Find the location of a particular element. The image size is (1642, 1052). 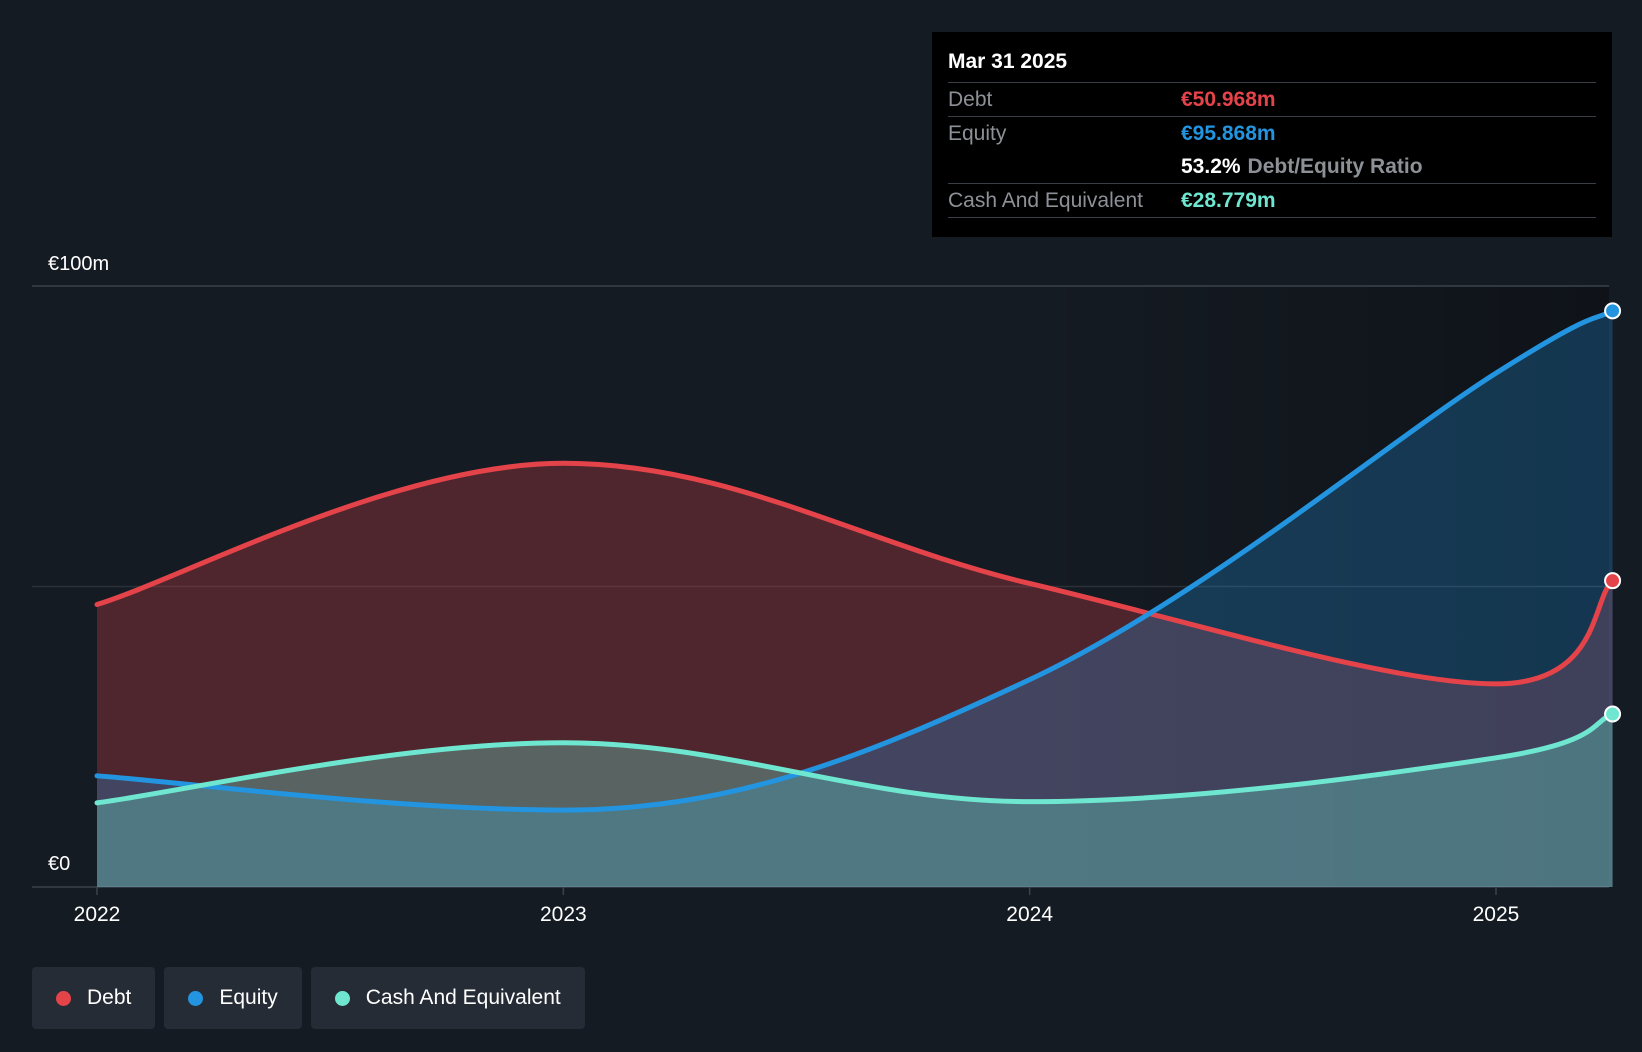

tooltip-equity-label: Equity is located at coordinates (977, 133).